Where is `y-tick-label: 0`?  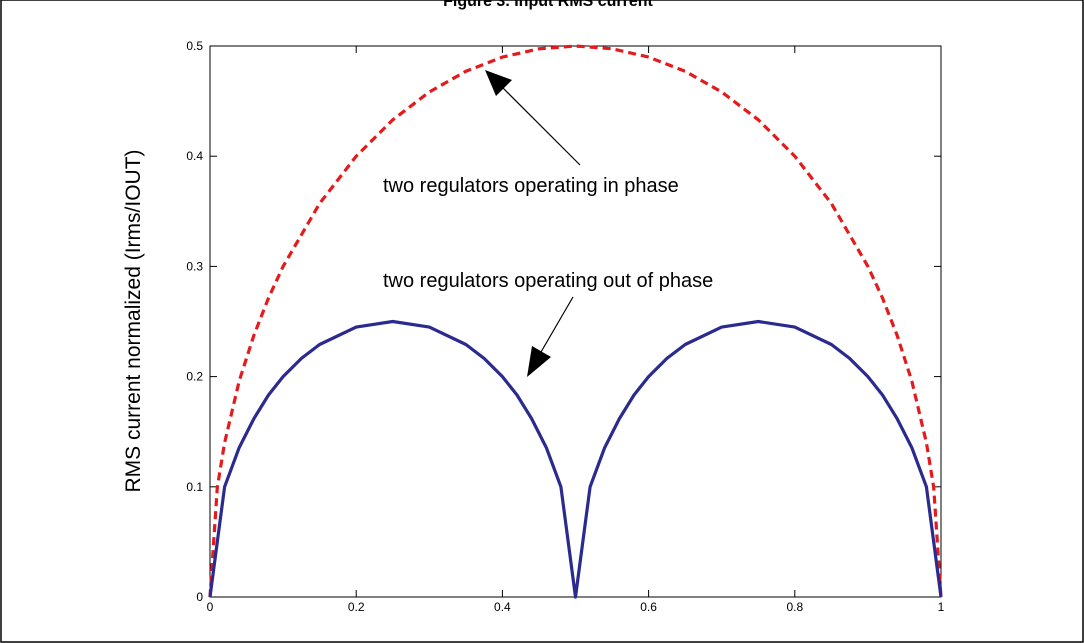
y-tick-label: 0 is located at coordinates (199, 597).